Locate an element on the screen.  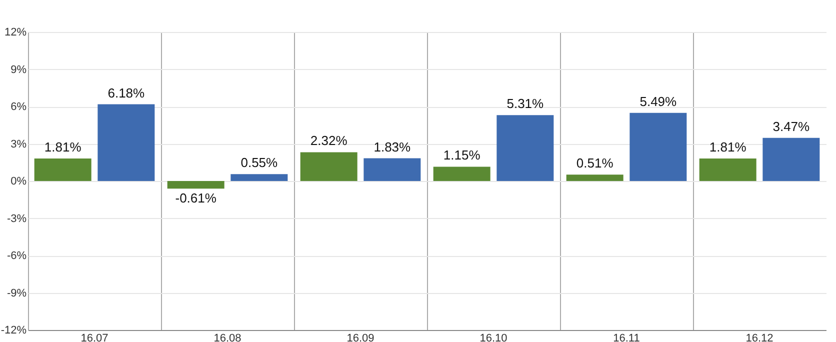
data-label: 5.31% is located at coordinates (525, 104).